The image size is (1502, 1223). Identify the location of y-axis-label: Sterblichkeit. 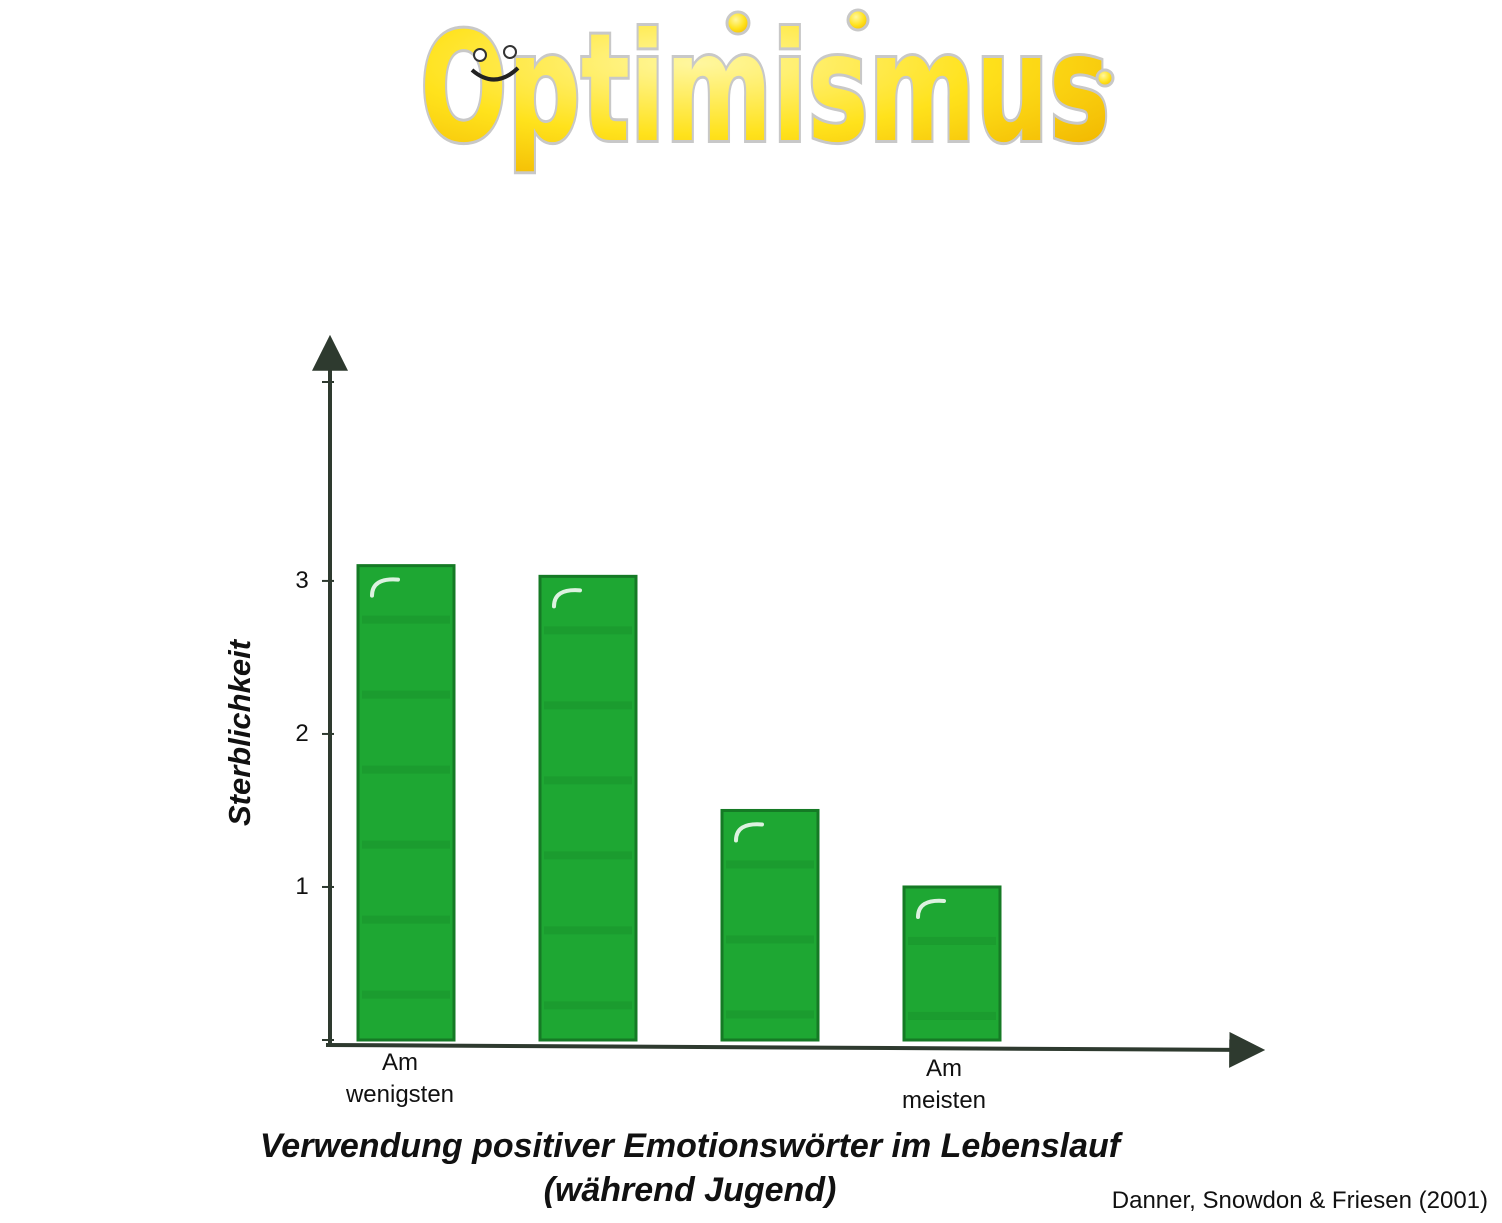
(239, 733).